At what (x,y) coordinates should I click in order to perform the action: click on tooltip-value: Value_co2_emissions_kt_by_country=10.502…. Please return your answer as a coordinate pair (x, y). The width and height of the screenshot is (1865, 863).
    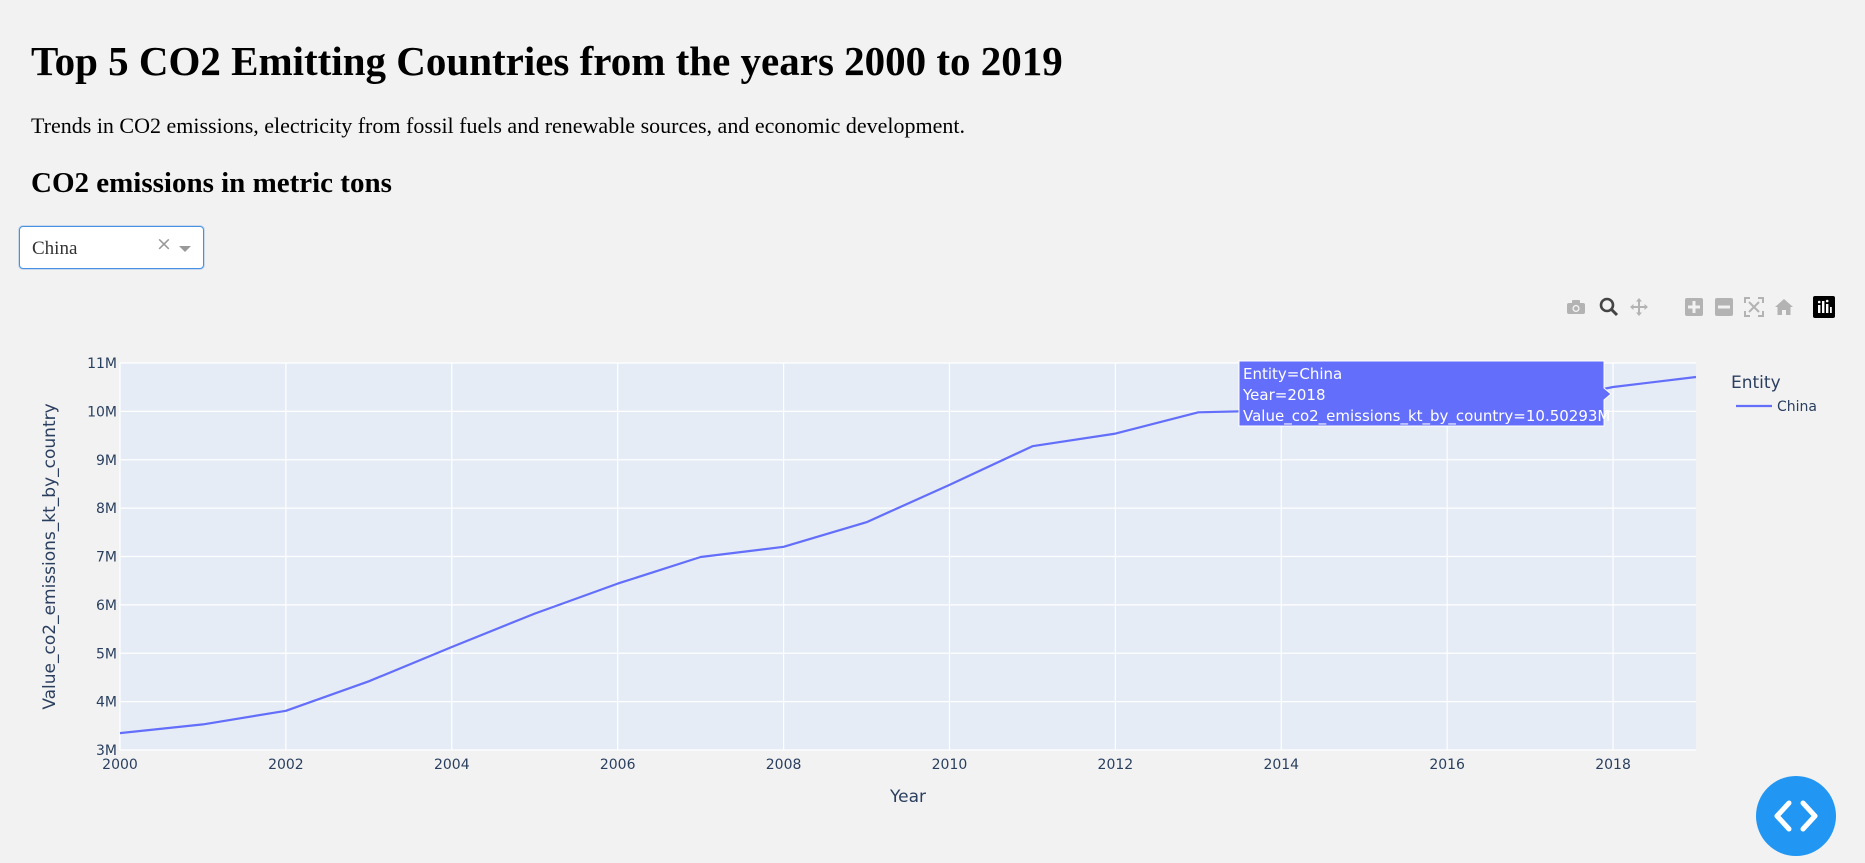
    Looking at the image, I should click on (1426, 416).